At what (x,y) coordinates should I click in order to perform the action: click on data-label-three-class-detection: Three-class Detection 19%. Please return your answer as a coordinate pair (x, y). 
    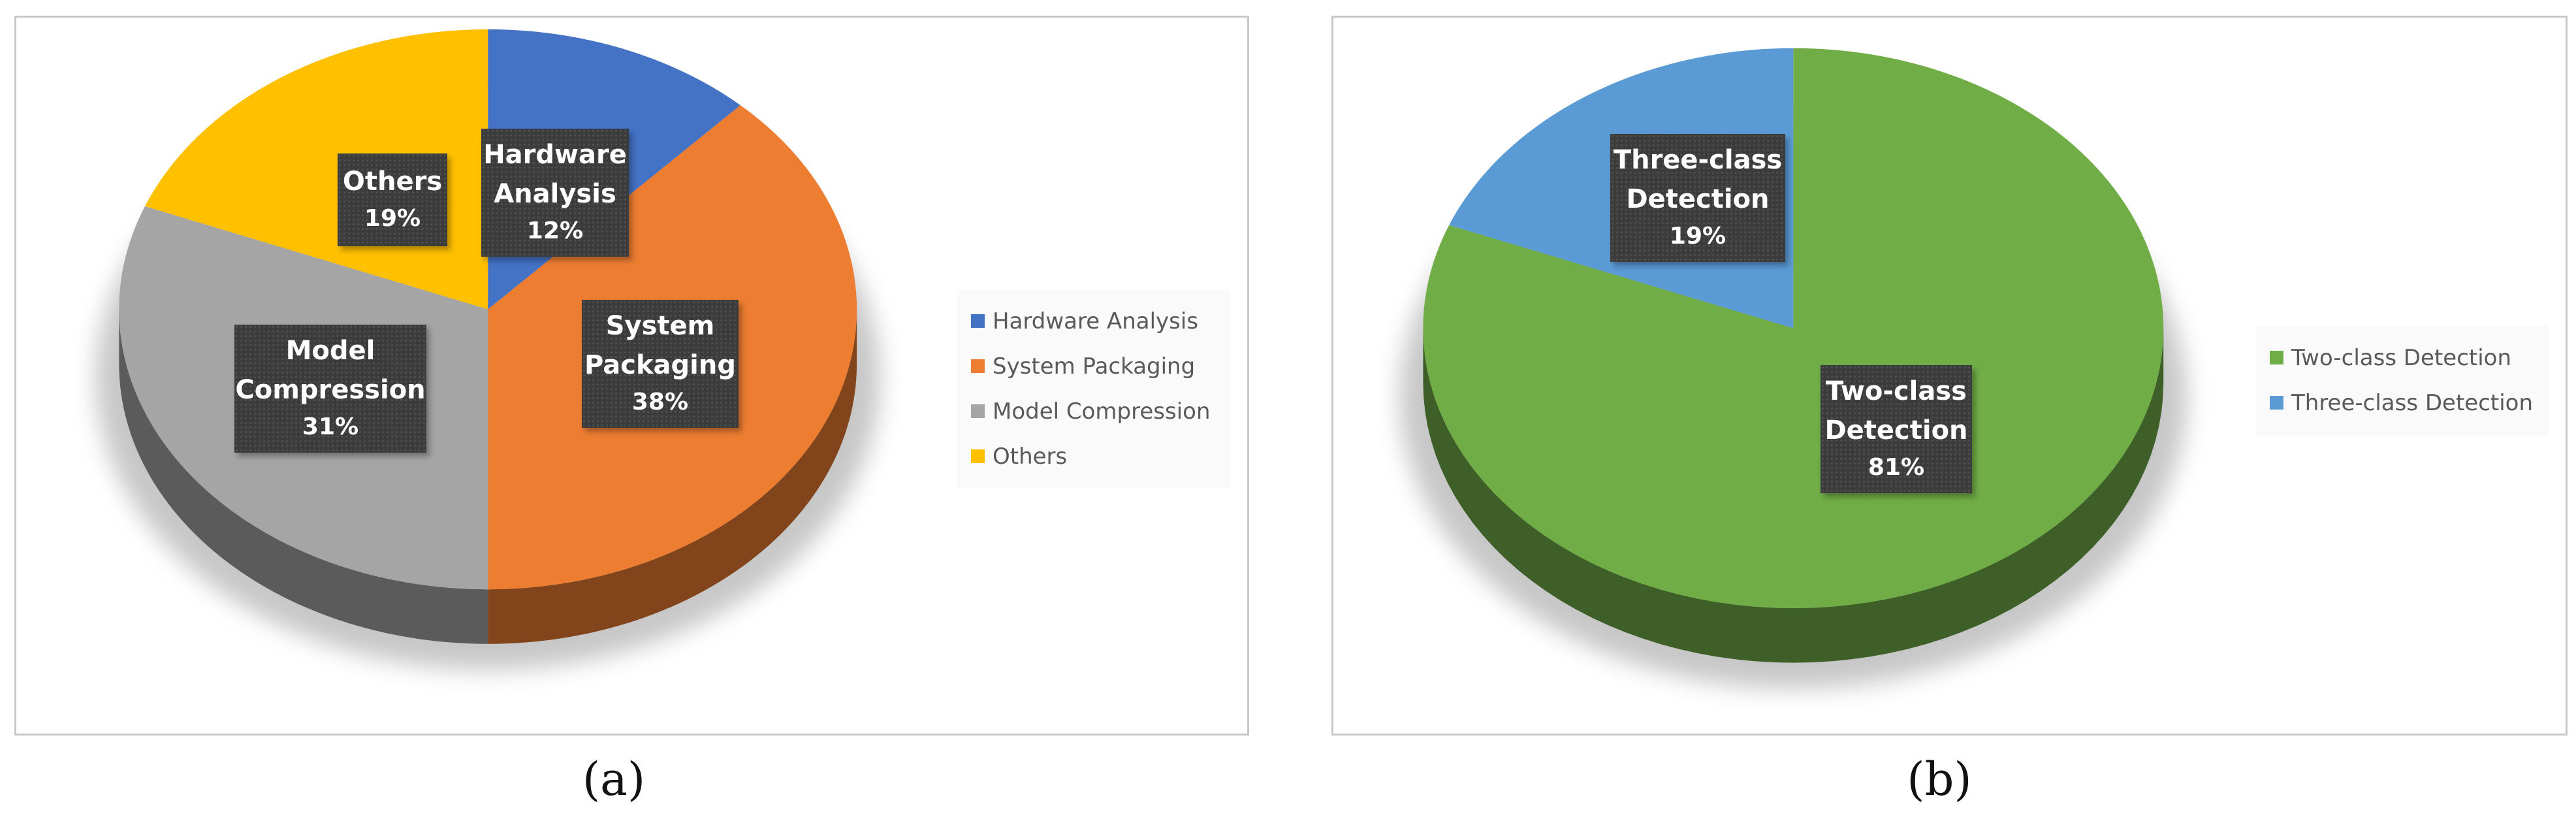
    Looking at the image, I should click on (1698, 198).